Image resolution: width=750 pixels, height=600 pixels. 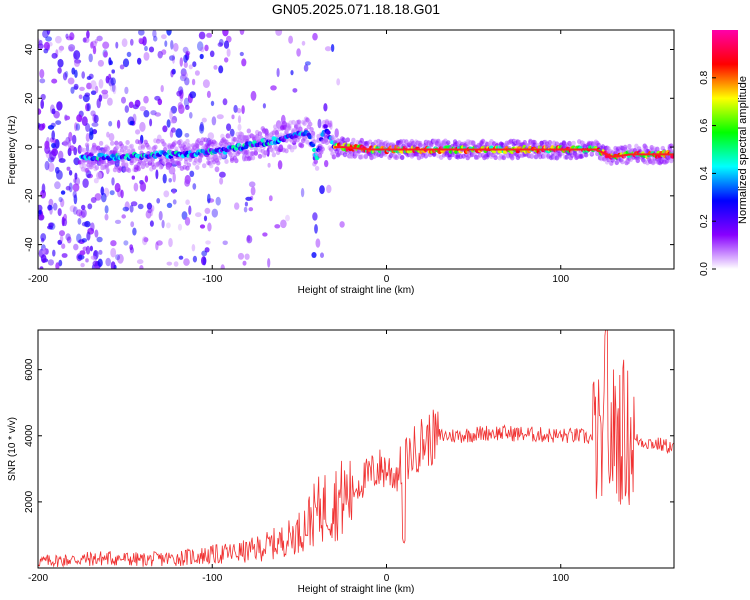 I want to click on colorbar-bar, so click(x=725, y=149).